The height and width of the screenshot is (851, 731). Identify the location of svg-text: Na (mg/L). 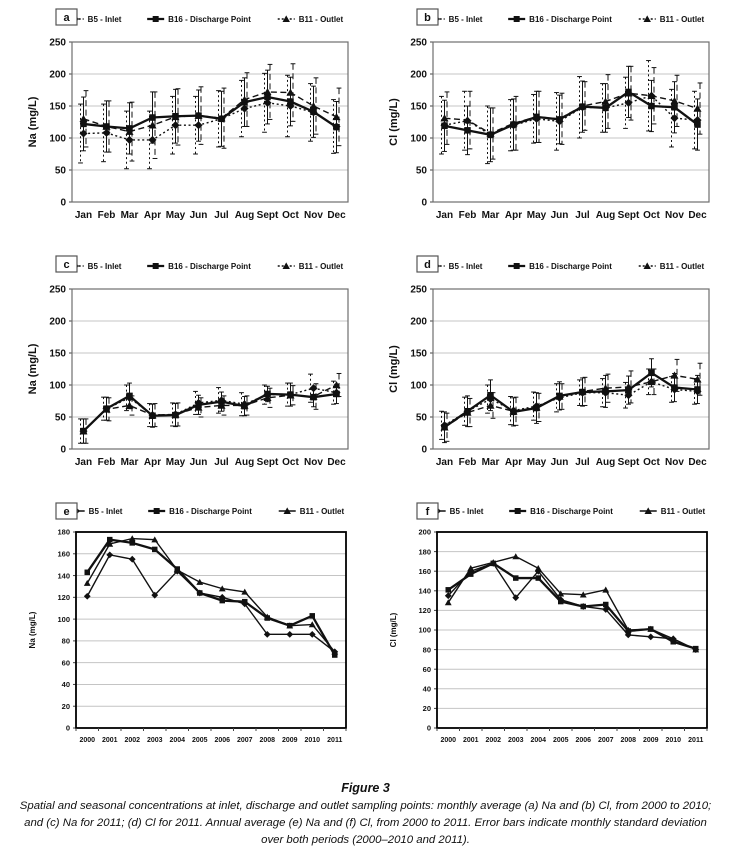
(33, 121).